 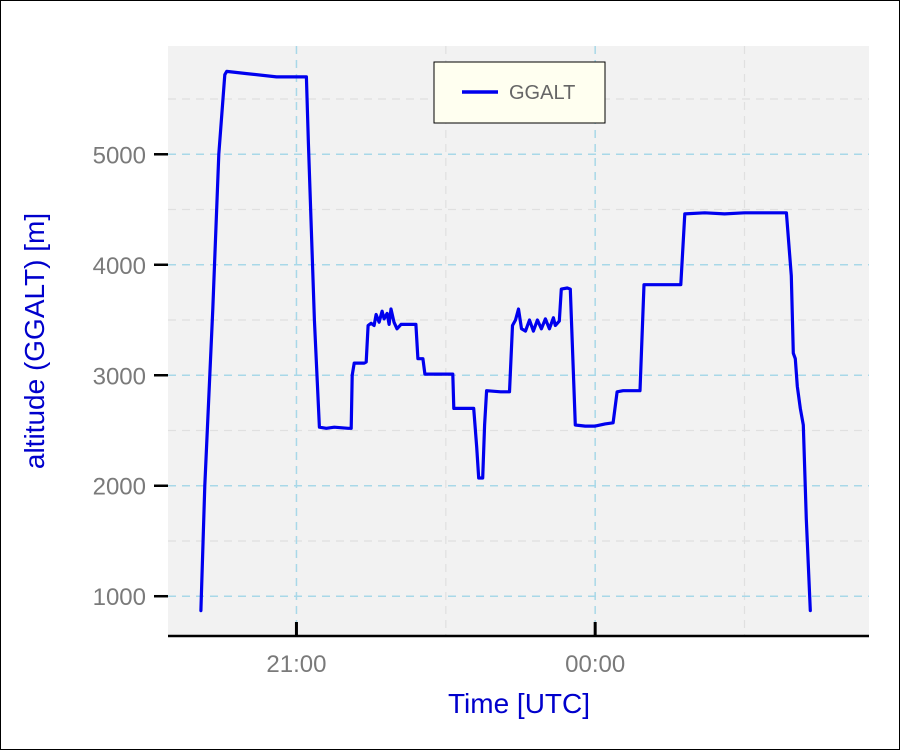 What do you see at coordinates (119, 266) in the screenshot?
I see `y-tick-label: 4000` at bounding box center [119, 266].